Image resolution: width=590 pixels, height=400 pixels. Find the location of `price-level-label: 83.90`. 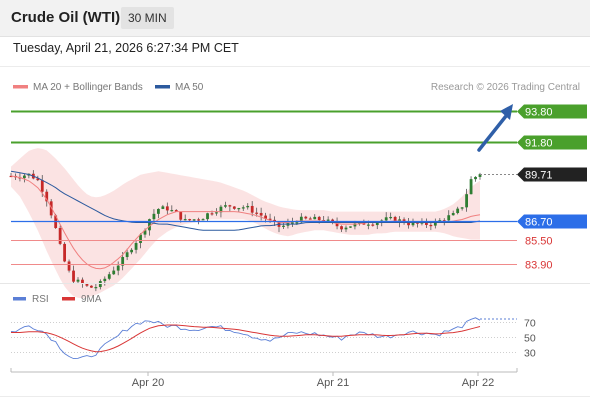

price-level-label: 83.90 is located at coordinates (539, 266).